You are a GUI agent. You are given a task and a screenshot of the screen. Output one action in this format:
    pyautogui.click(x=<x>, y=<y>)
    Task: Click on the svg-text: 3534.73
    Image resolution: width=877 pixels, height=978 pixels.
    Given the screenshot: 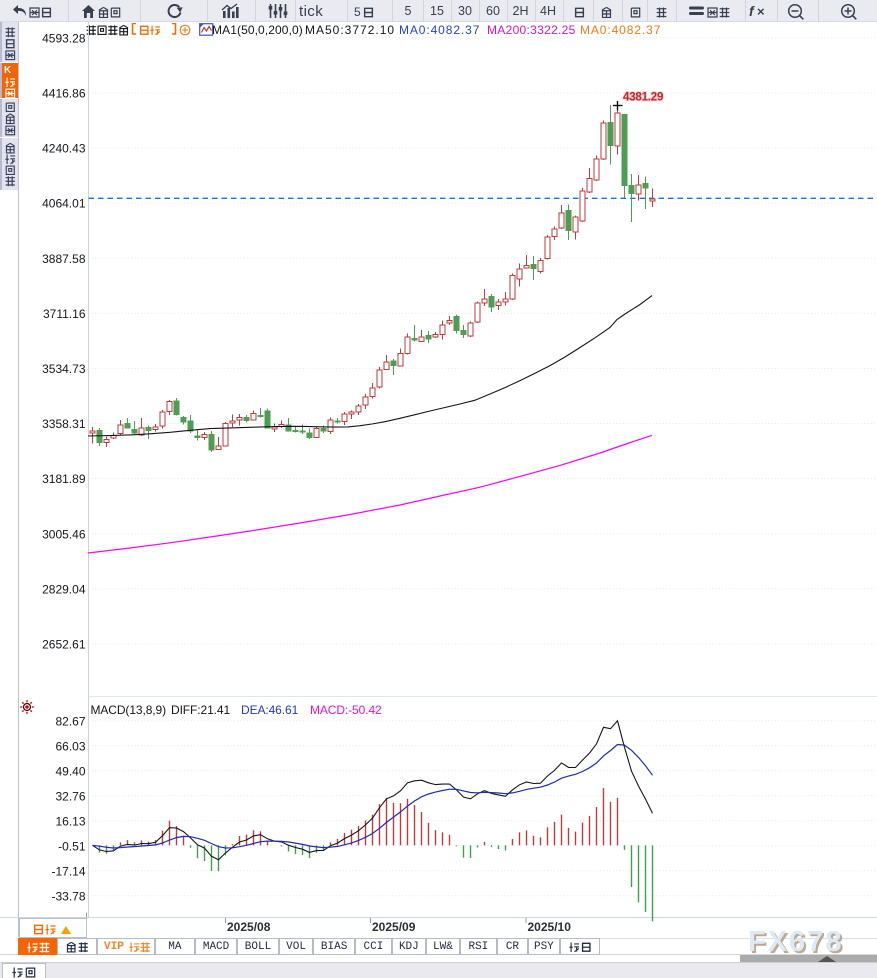 What is the action you would take?
    pyautogui.click(x=64, y=369)
    